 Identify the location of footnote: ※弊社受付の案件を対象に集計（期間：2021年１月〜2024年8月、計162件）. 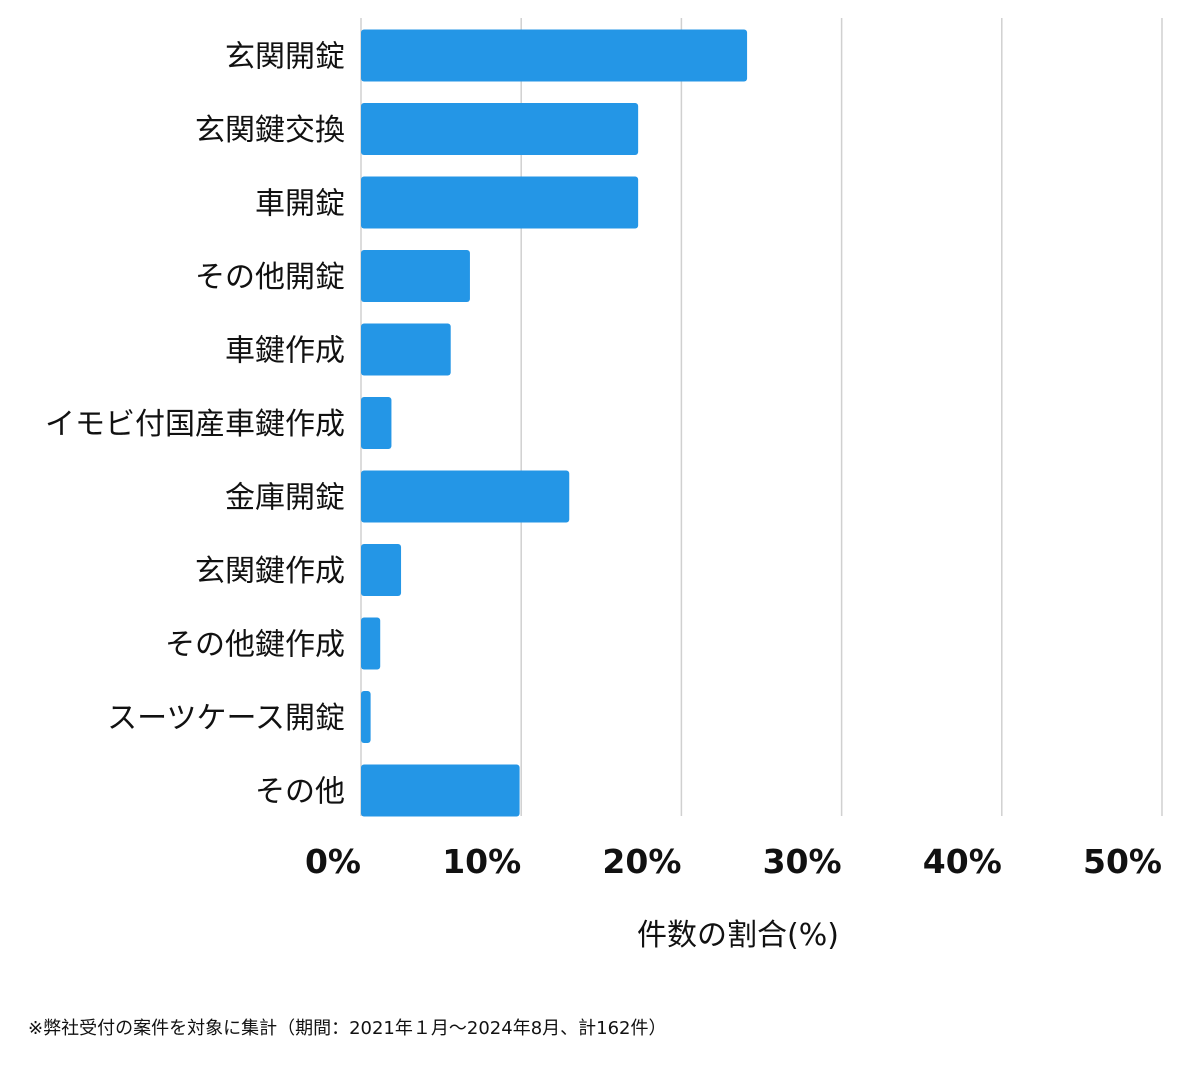
(347, 1028).